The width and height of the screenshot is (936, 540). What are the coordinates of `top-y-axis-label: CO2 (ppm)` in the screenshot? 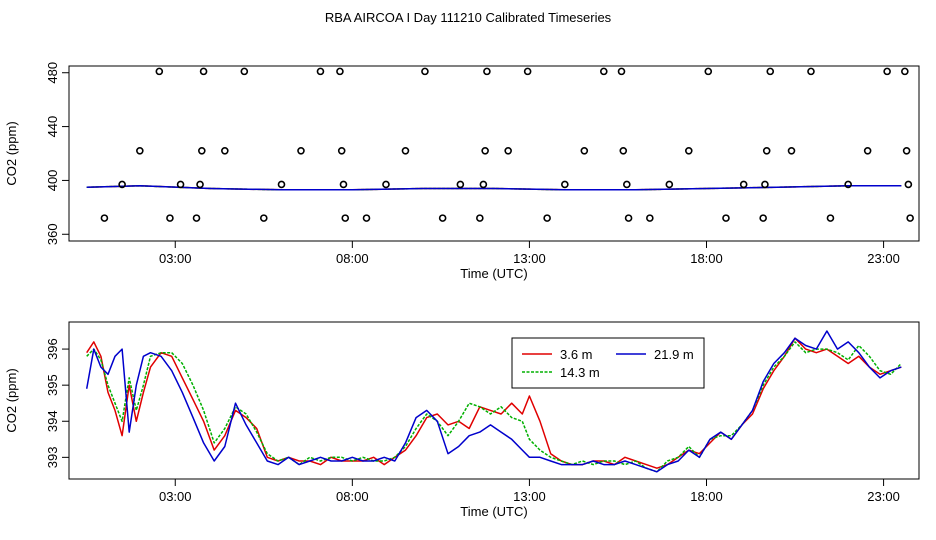 It's located at (11, 153).